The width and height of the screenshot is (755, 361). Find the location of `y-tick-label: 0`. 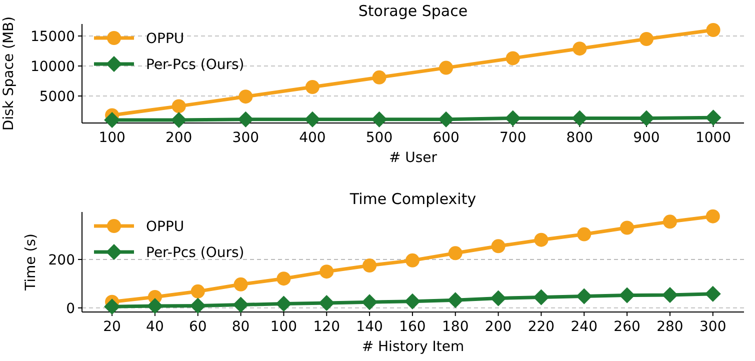

y-tick-label: 0 is located at coordinates (70, 308).